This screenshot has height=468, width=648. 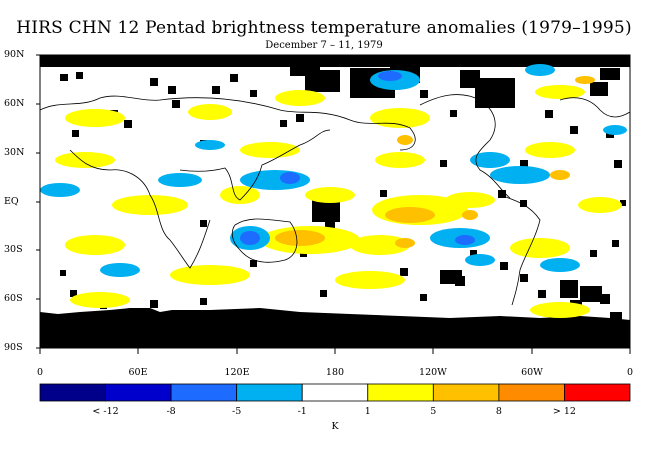 What do you see at coordinates (14, 54) in the screenshot?
I see `lat-label: 90N` at bounding box center [14, 54].